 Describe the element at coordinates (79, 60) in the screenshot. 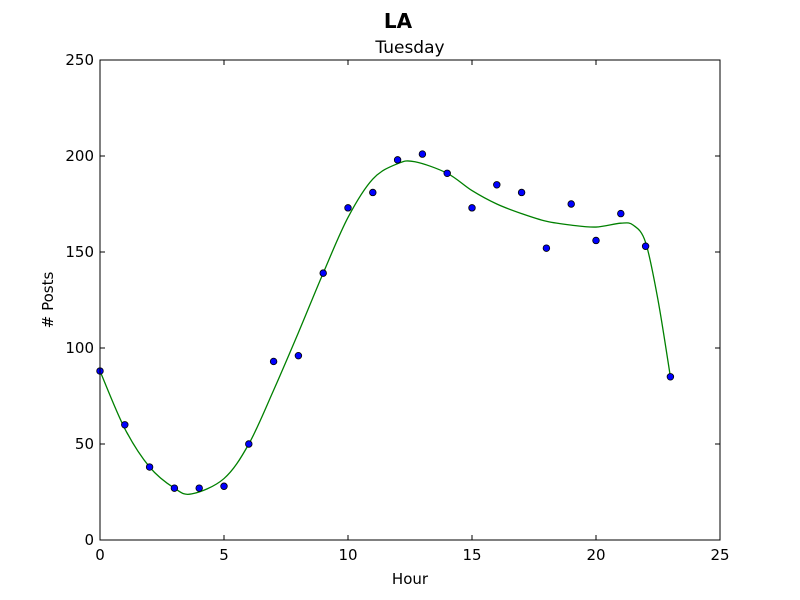

I see `y-tick-label: 250` at that location.